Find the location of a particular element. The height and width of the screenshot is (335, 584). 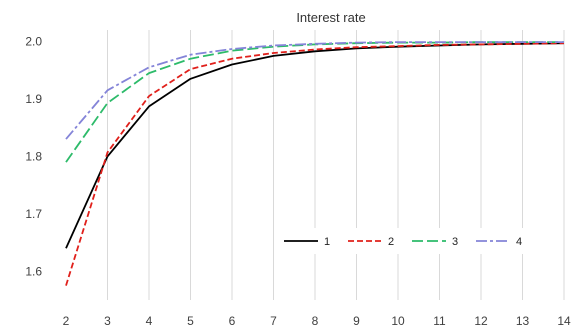

x-axis-ticks: 2 3 4 5 6 7 8 9 10 11 12 13 14 is located at coordinates (317, 321).